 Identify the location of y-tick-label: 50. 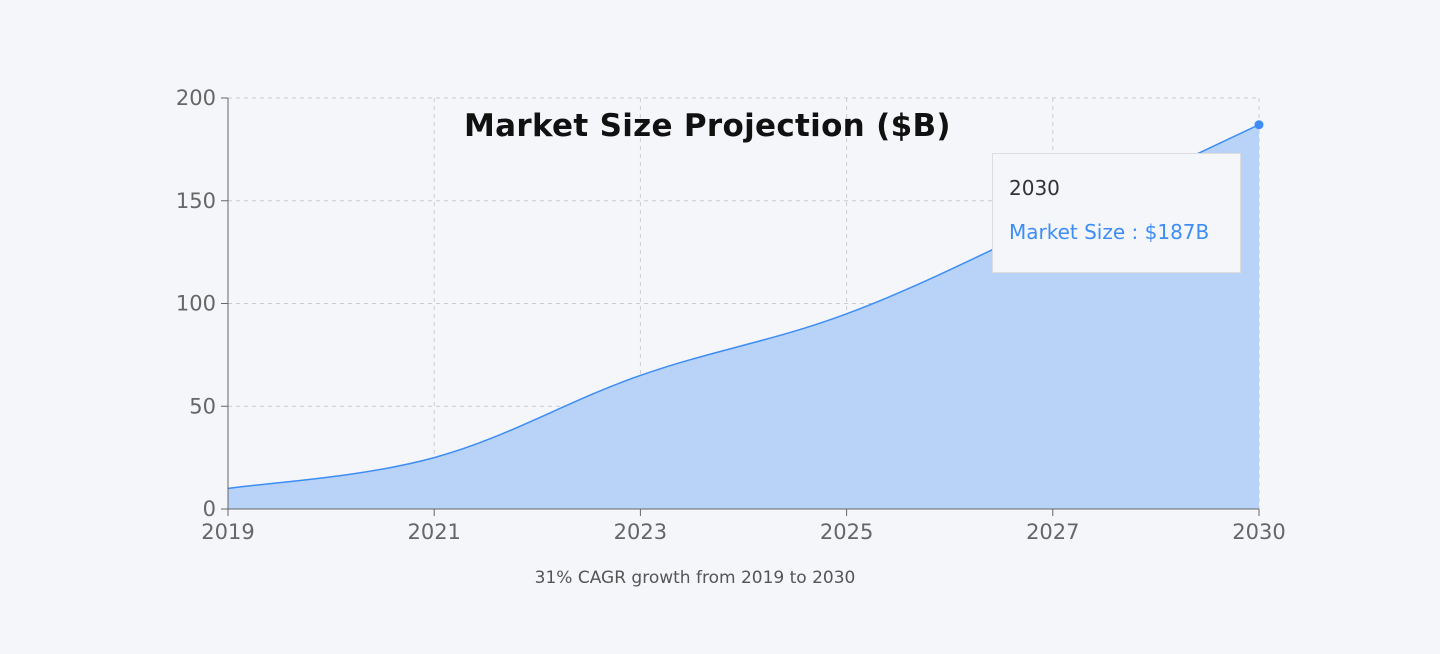
(202, 406).